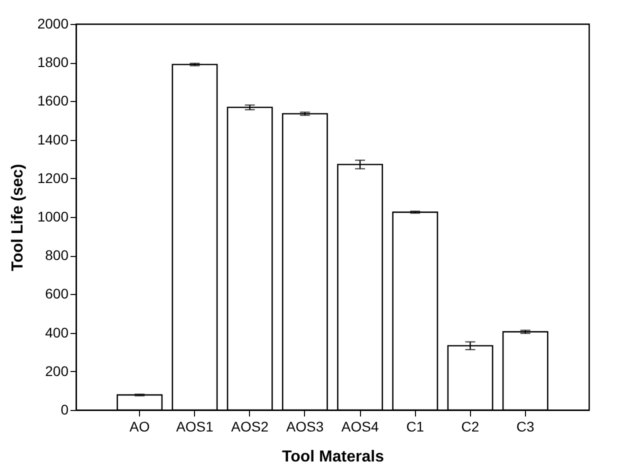  I want to click on y-tick-label: 400, so click(57, 332).